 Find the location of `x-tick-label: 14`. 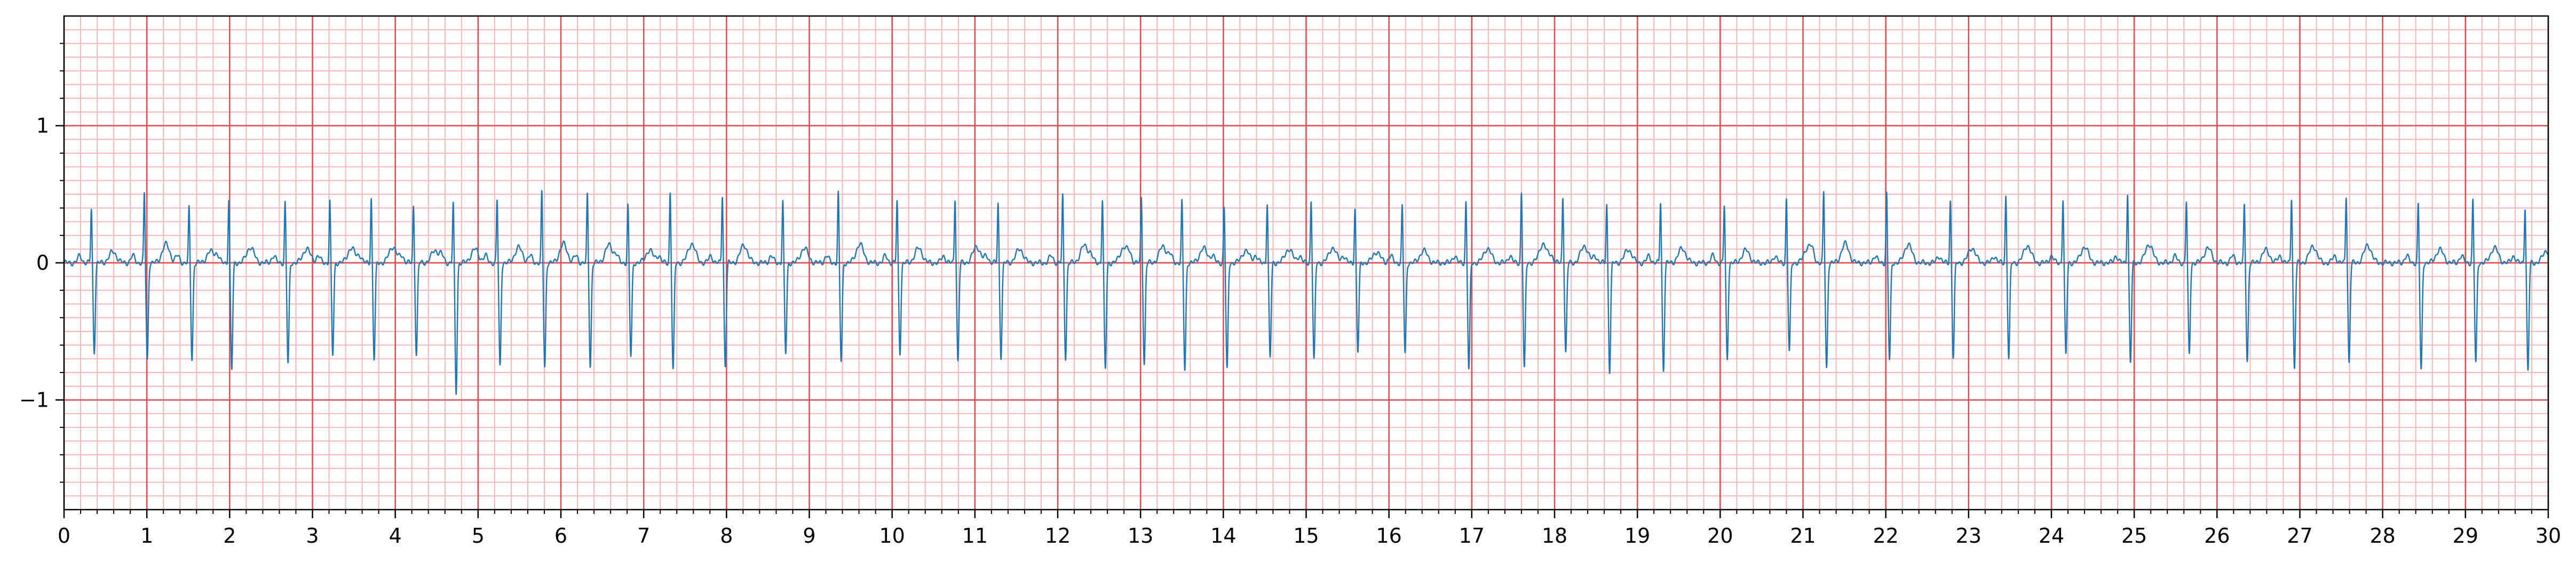

x-tick-label: 14 is located at coordinates (1223, 536).